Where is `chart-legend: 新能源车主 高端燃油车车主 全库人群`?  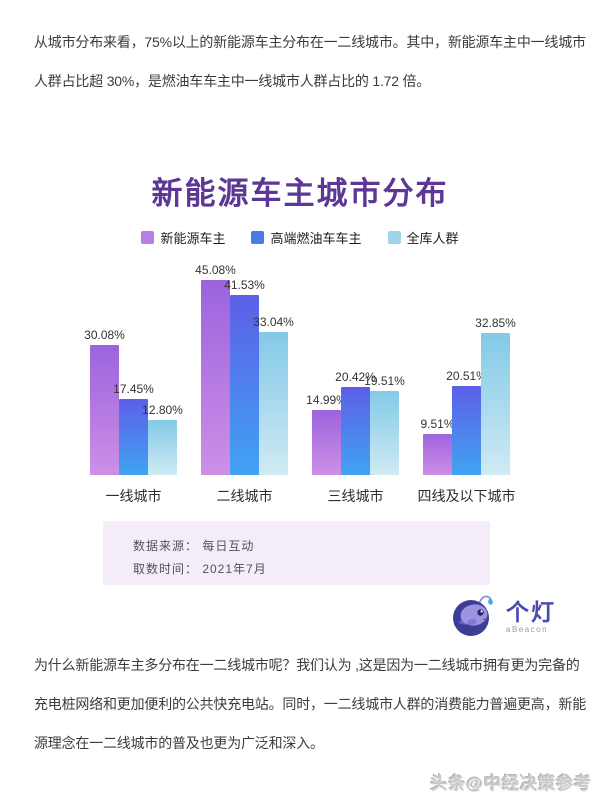 chart-legend: 新能源车主 高端燃油车车主 全库人群 is located at coordinates (300, 237).